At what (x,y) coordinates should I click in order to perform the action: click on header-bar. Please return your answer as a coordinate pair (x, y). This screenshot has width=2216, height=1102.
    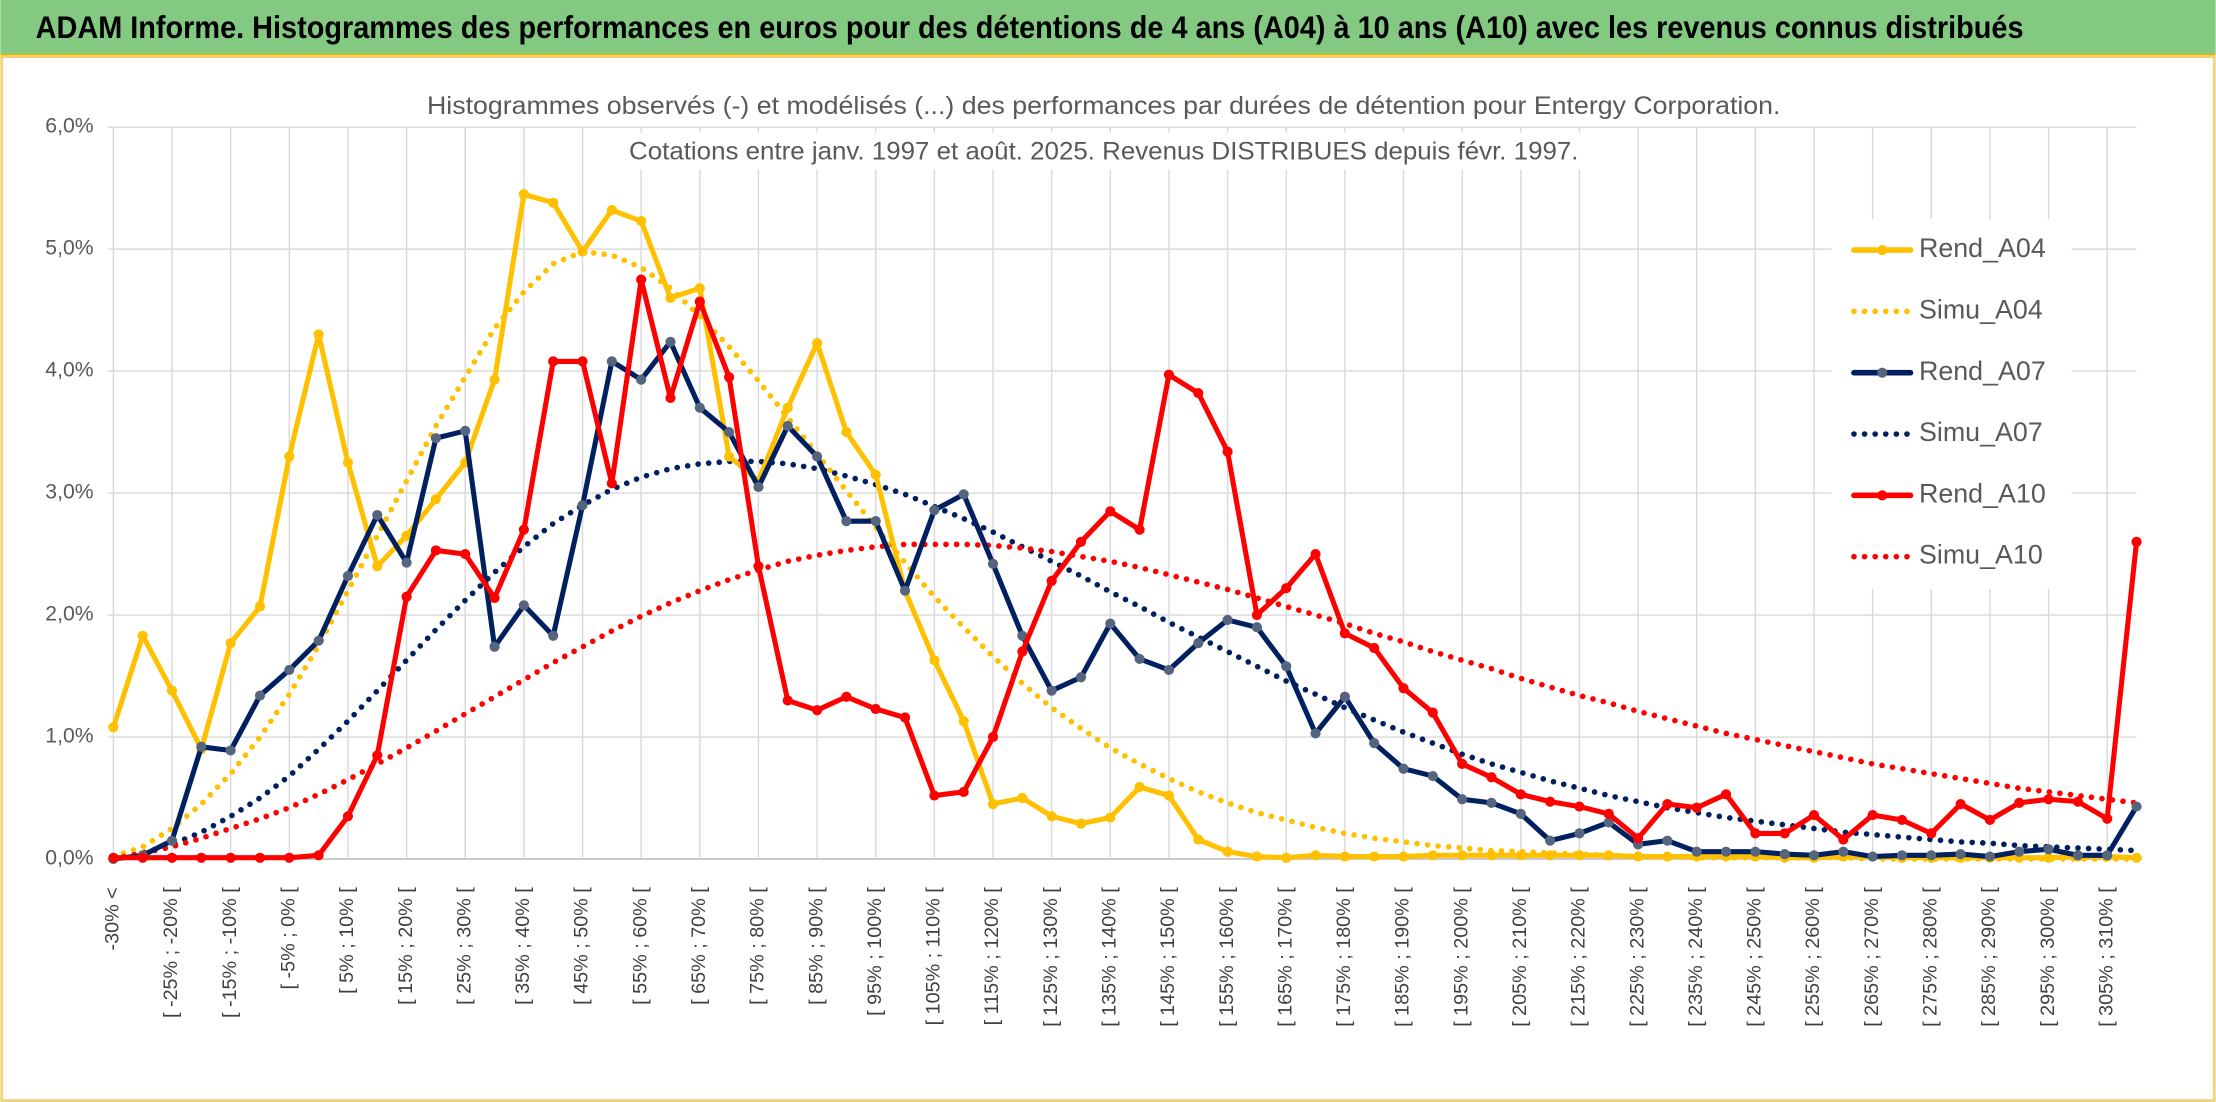
    Looking at the image, I should click on (1108, 28).